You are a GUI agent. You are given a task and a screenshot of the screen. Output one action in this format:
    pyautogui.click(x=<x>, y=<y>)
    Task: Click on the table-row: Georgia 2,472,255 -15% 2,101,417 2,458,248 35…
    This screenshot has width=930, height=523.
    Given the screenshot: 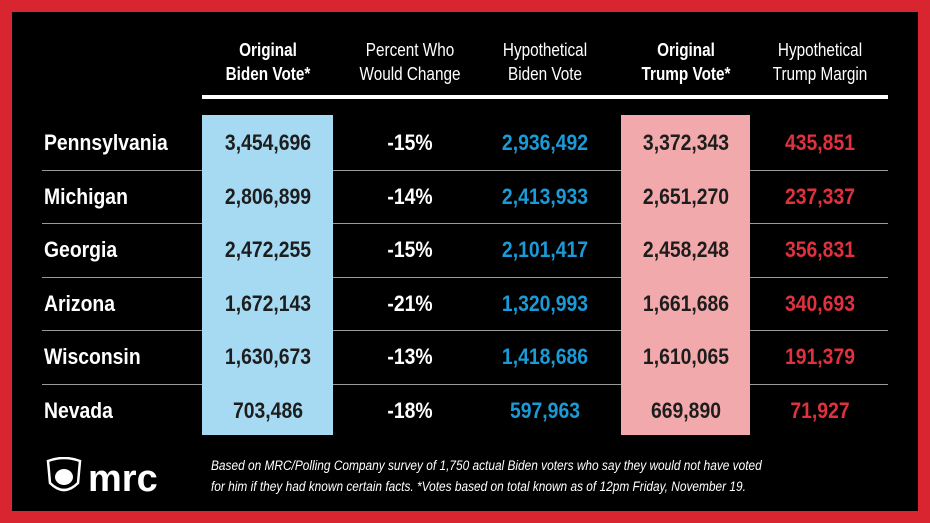 What is the action you would take?
    pyautogui.click(x=465, y=249)
    